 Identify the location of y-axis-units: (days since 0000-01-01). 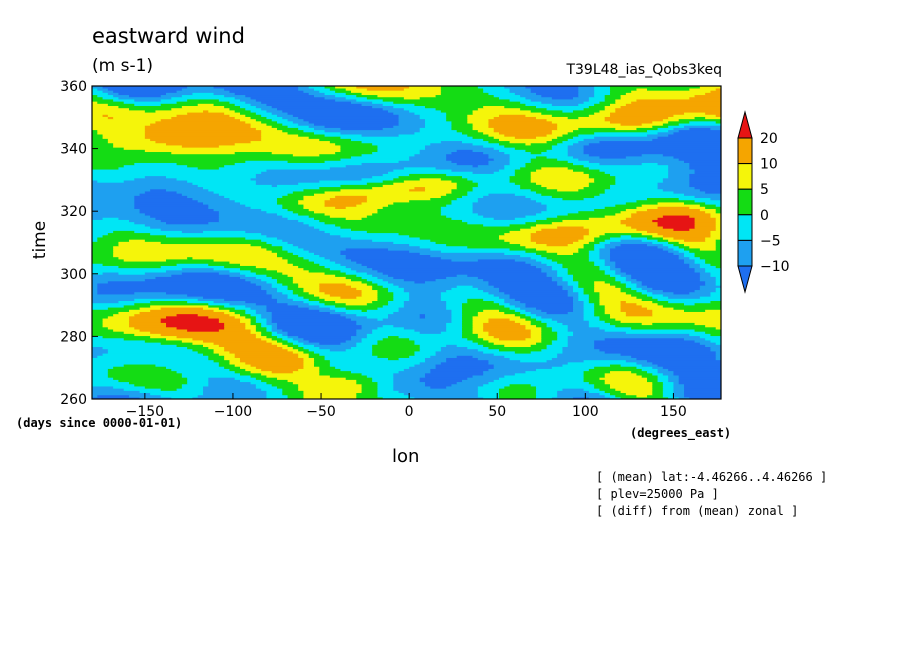
(99, 423).